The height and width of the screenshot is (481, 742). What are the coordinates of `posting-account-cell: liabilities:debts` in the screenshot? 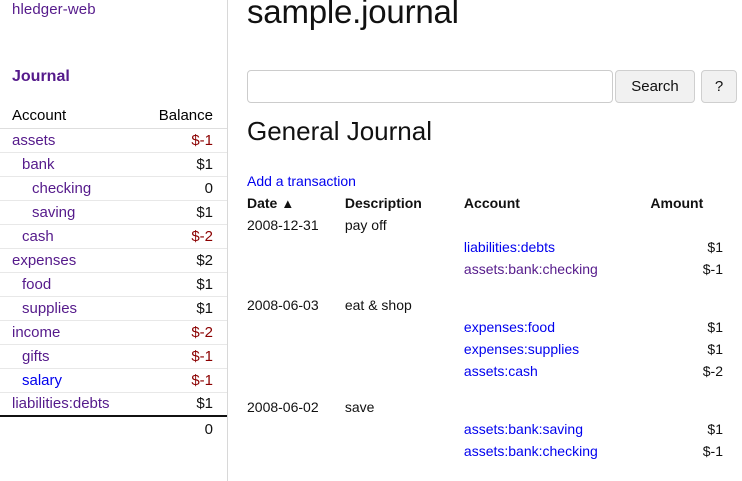 It's located at (546, 247).